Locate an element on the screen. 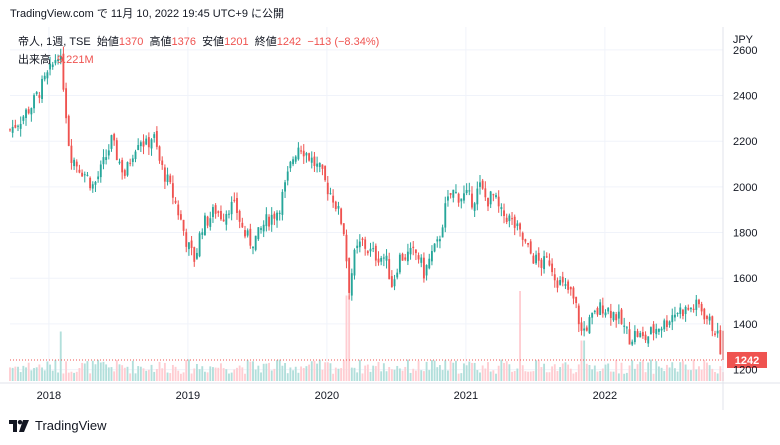 Image resolution: width=780 pixels, height=445 pixels. y-tick-label: 1600 is located at coordinates (745, 279).